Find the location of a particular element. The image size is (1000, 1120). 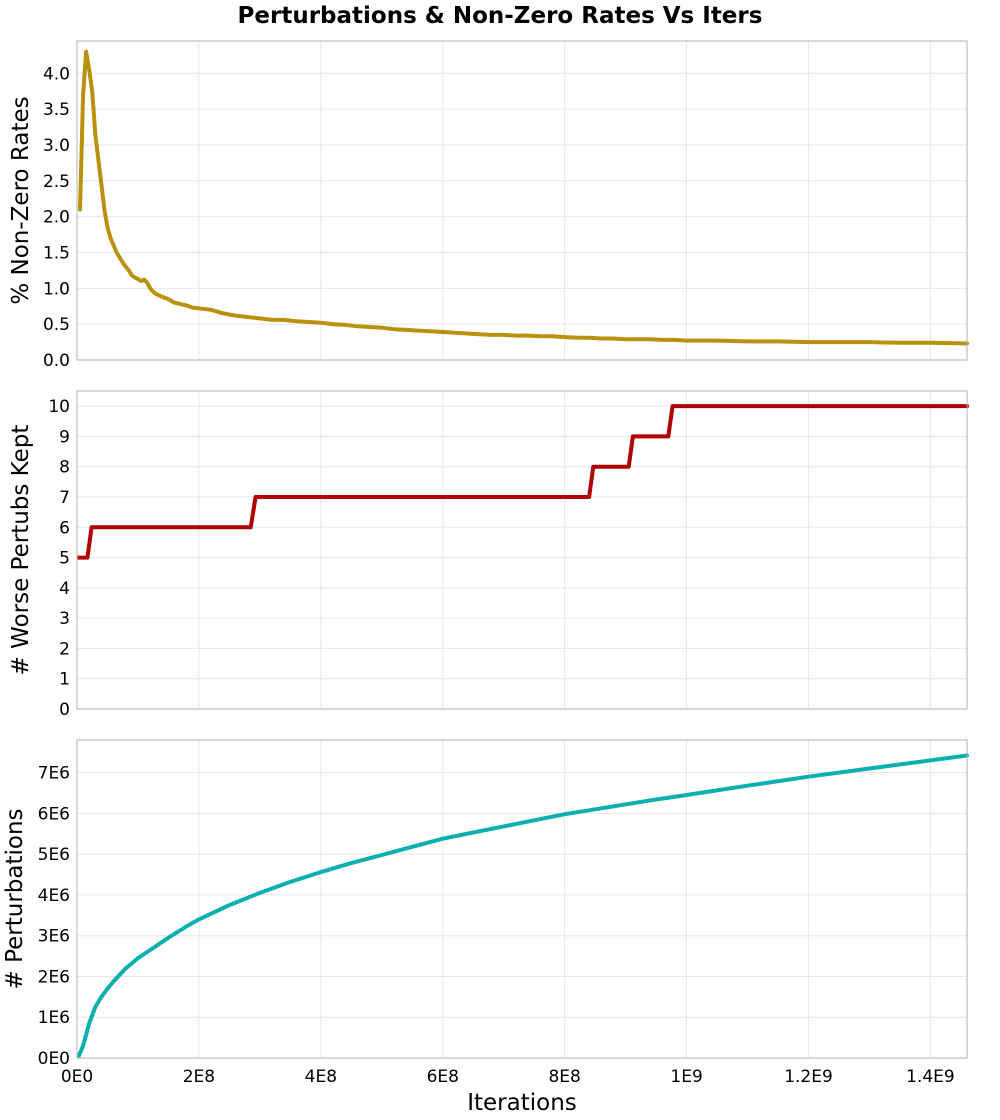

x-tick-label: 1.2E9 is located at coordinates (808, 1077).